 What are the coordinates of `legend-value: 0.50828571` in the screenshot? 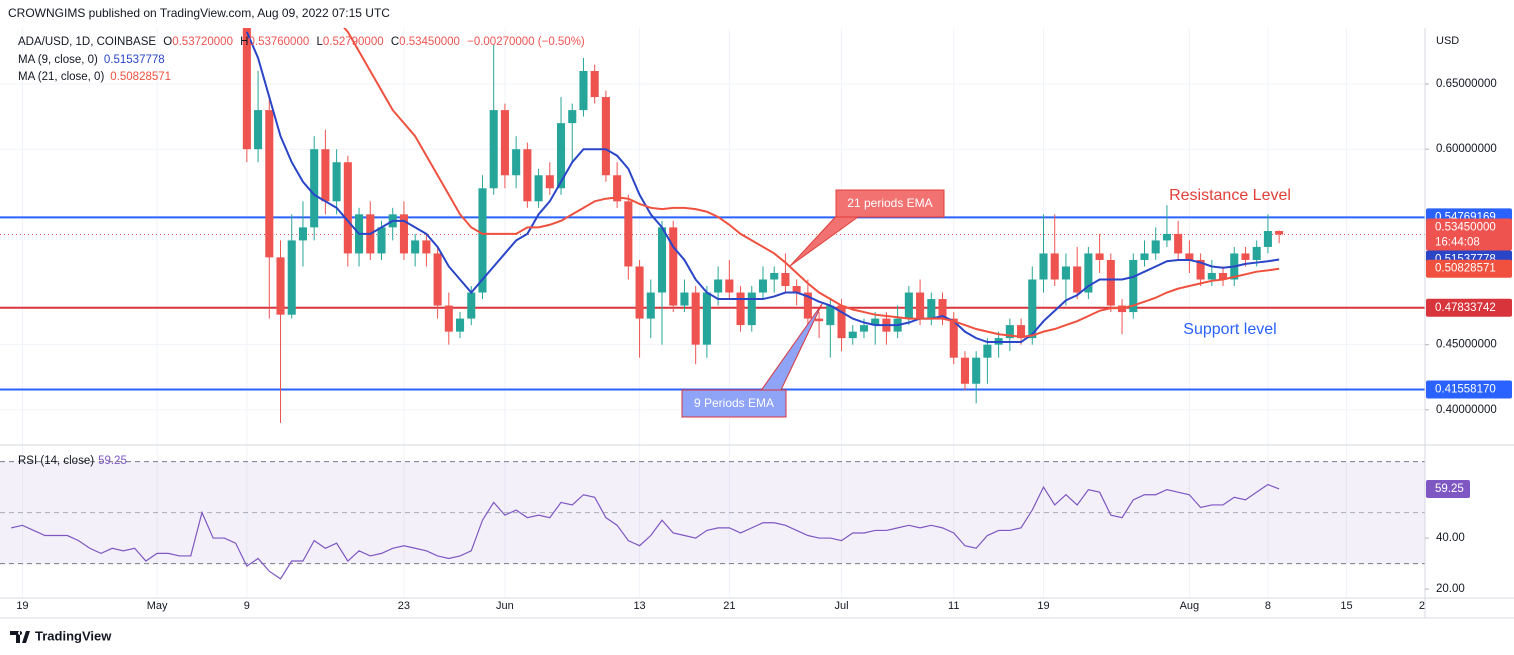 It's located at (140, 77).